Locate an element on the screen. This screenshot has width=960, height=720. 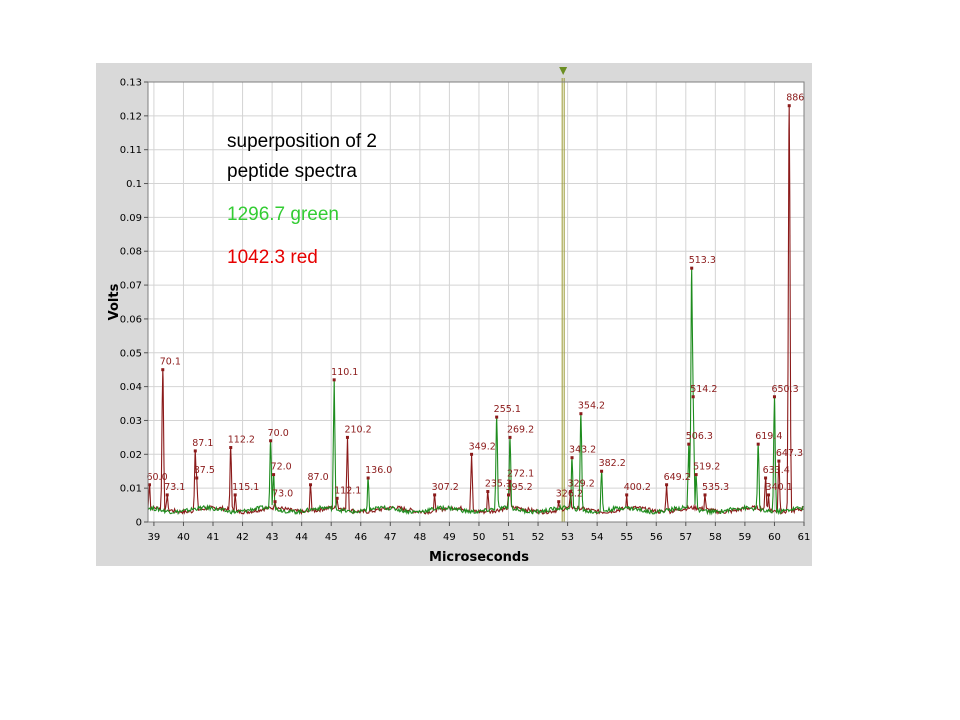
peak-label: 87.1 is located at coordinates (202, 443).